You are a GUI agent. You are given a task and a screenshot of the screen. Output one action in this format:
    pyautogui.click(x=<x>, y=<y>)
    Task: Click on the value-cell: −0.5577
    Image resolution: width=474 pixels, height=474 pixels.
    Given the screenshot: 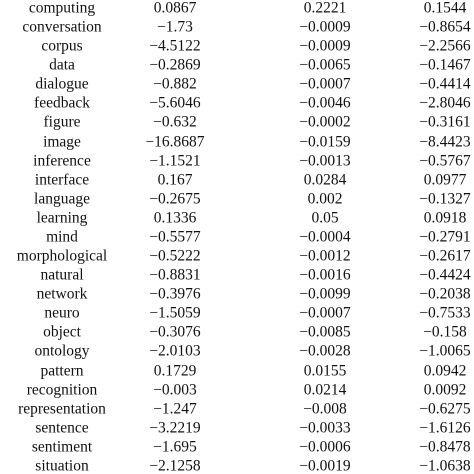 What is the action you would take?
    pyautogui.click(x=175, y=237)
    